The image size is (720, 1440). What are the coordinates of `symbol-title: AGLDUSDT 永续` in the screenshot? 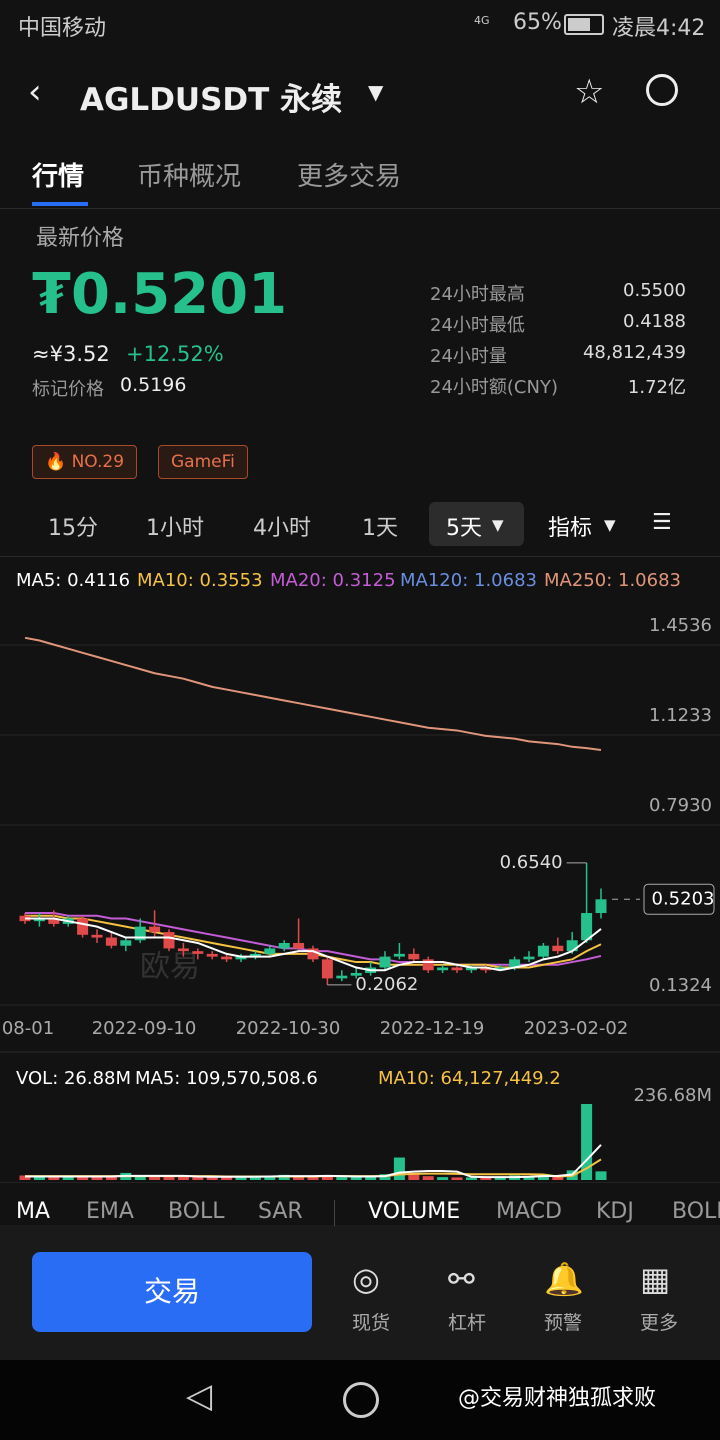 It's located at (211, 100).